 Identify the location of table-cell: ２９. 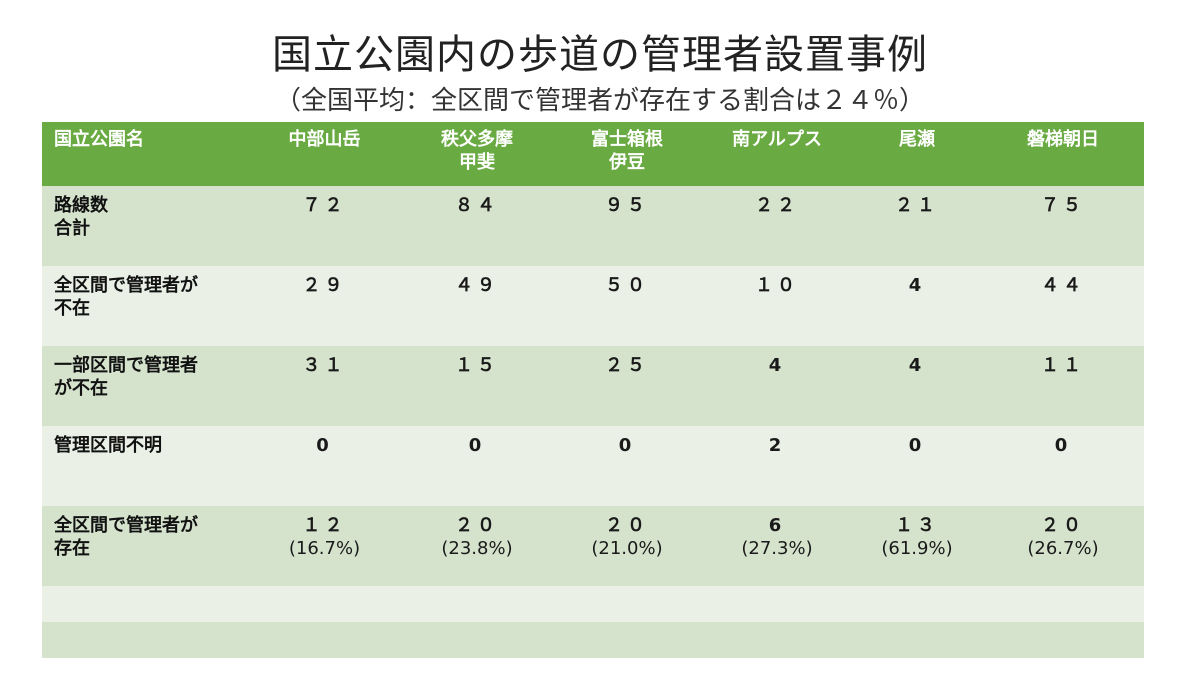
(324, 306).